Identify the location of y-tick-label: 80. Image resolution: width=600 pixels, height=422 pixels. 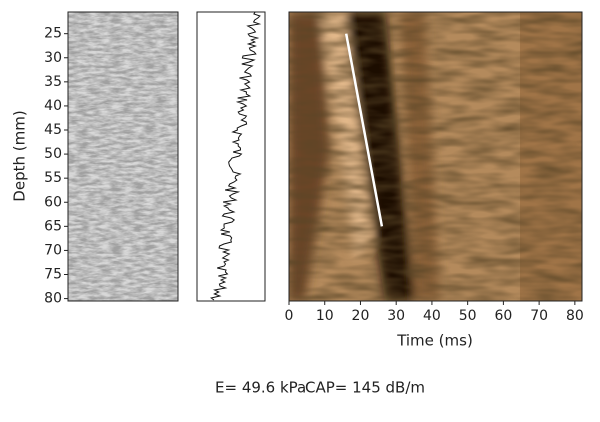
(53, 299).